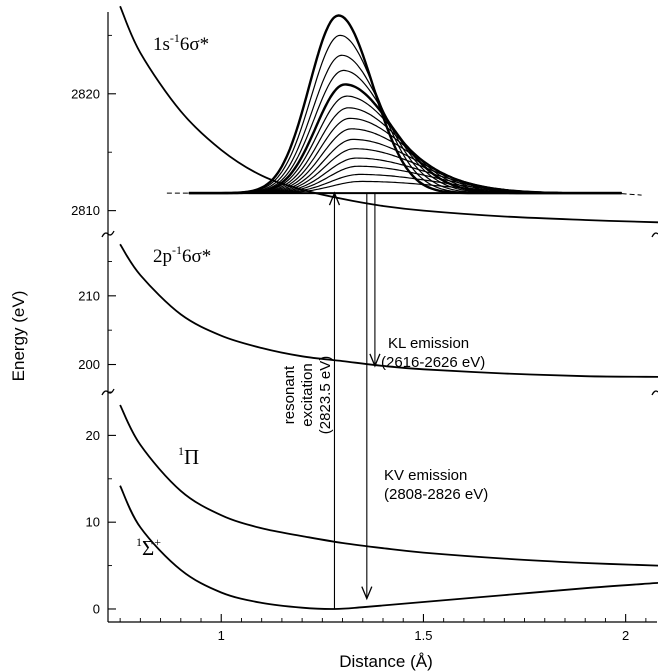 This screenshot has height=671, width=658. I want to click on state-label-pi: 1Π, so click(188, 456).